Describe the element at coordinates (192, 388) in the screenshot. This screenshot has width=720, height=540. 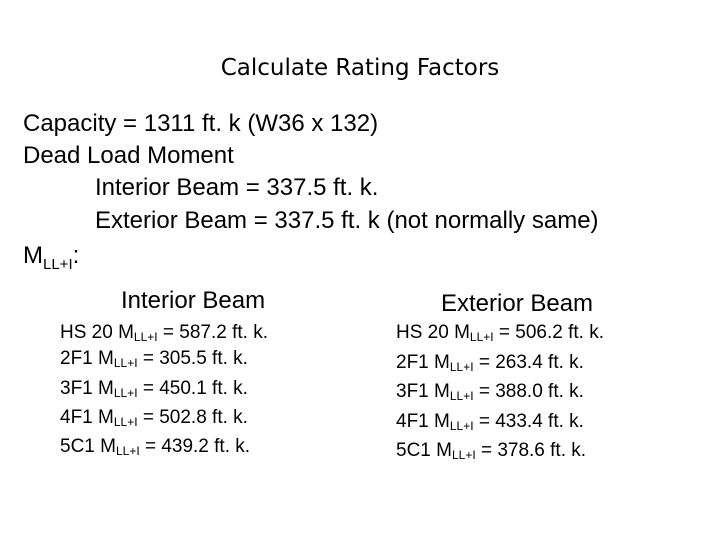
I see `row-value: = 450.1 ft. k.` at that location.